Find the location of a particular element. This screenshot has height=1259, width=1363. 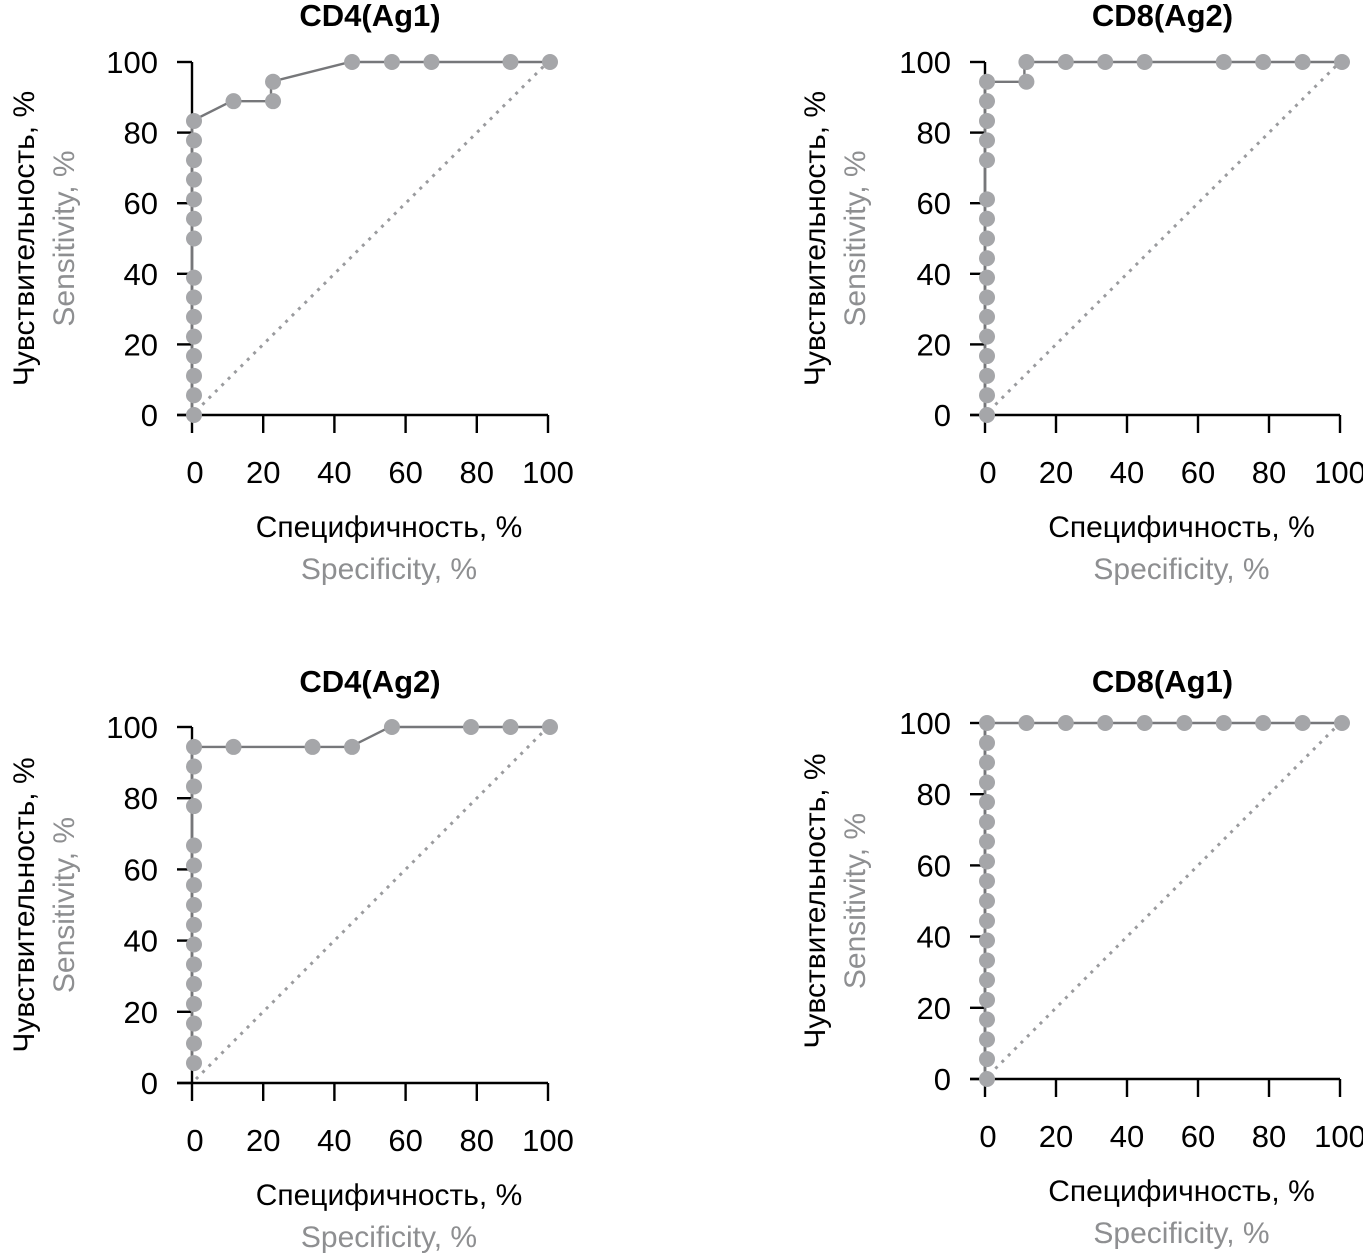

x-tick-label: 0 is located at coordinates (987, 1136).